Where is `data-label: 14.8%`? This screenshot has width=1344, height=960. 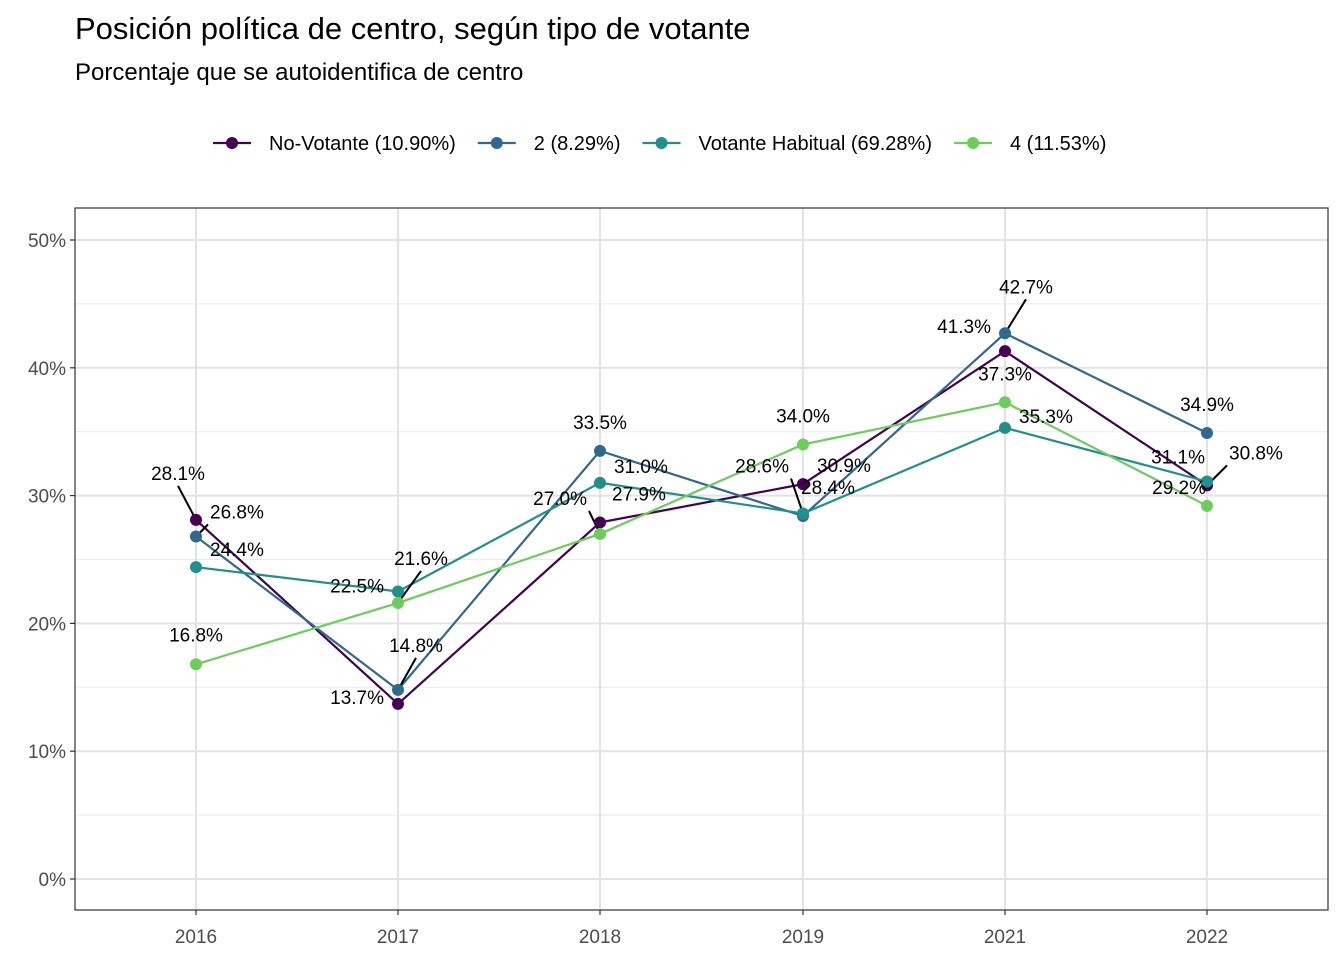
data-label: 14.8% is located at coordinates (416, 646).